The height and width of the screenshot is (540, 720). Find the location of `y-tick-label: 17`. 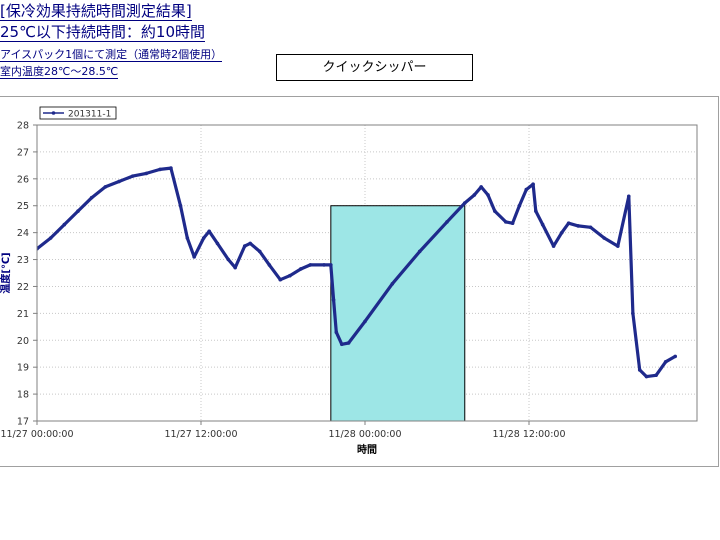

y-tick-label: 17 is located at coordinates (23, 422).